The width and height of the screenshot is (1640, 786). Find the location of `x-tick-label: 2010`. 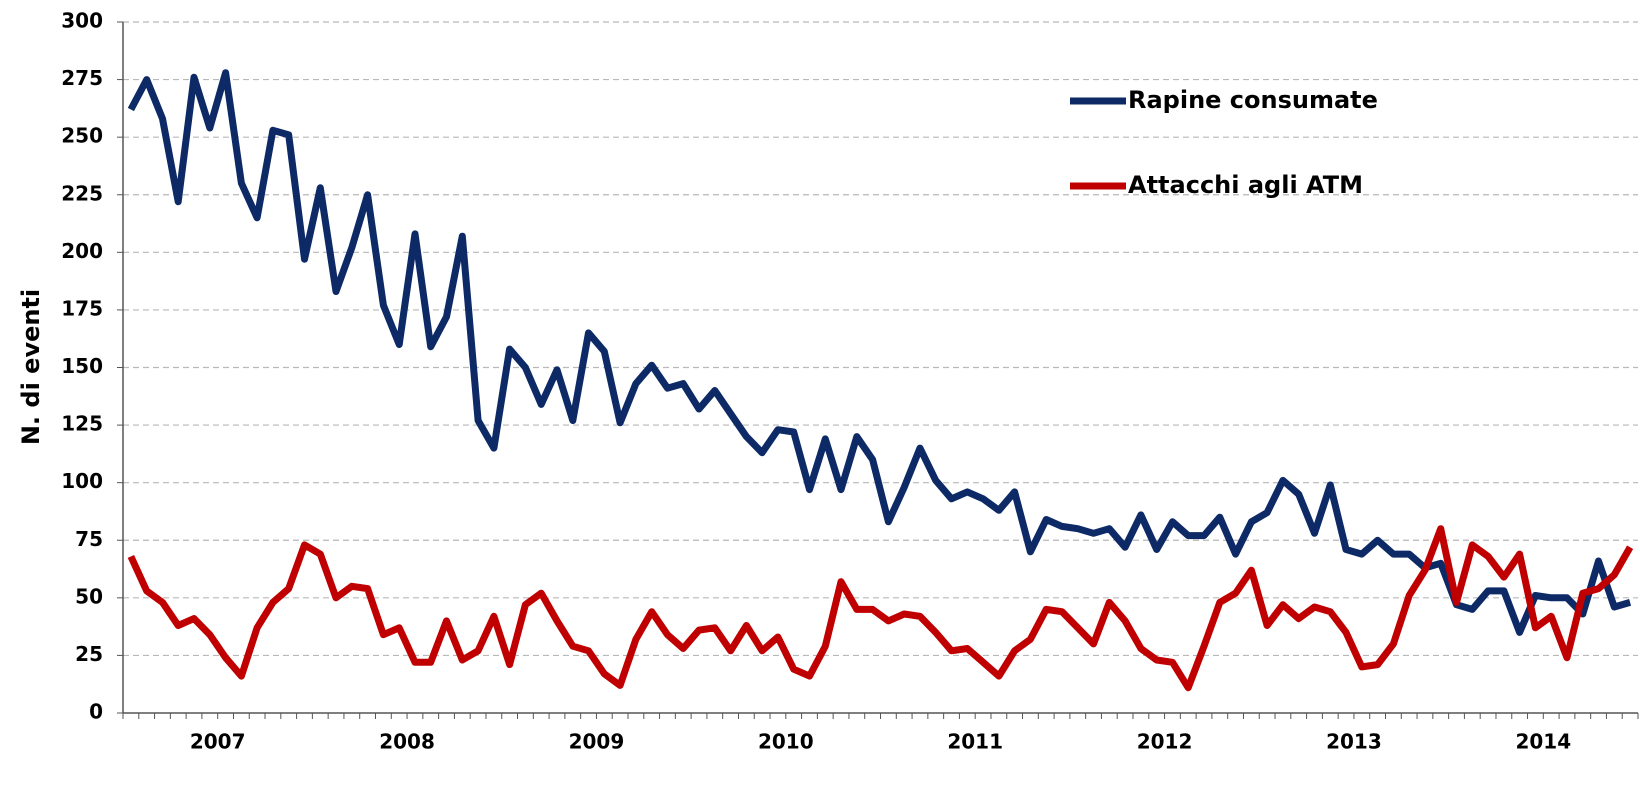

x-tick-label: 2010 is located at coordinates (786, 742).